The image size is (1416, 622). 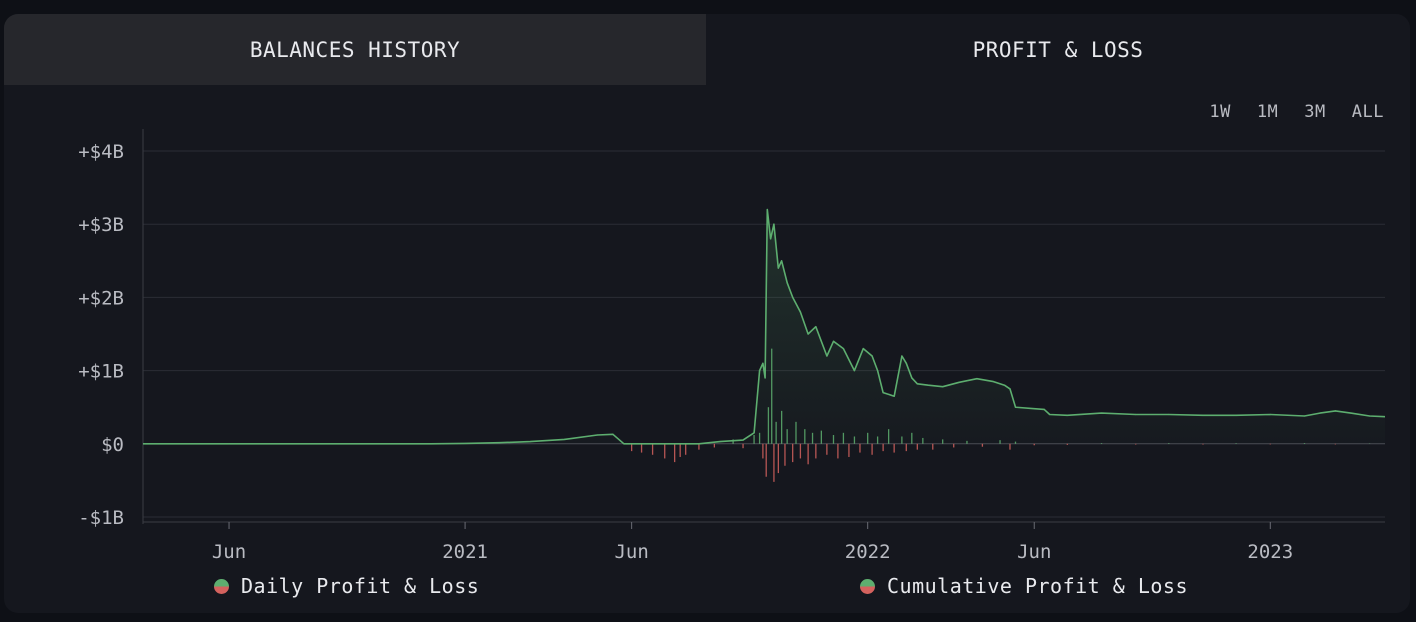 What do you see at coordinates (1220, 112) in the screenshot?
I see `range-1w-button: 1W` at bounding box center [1220, 112].